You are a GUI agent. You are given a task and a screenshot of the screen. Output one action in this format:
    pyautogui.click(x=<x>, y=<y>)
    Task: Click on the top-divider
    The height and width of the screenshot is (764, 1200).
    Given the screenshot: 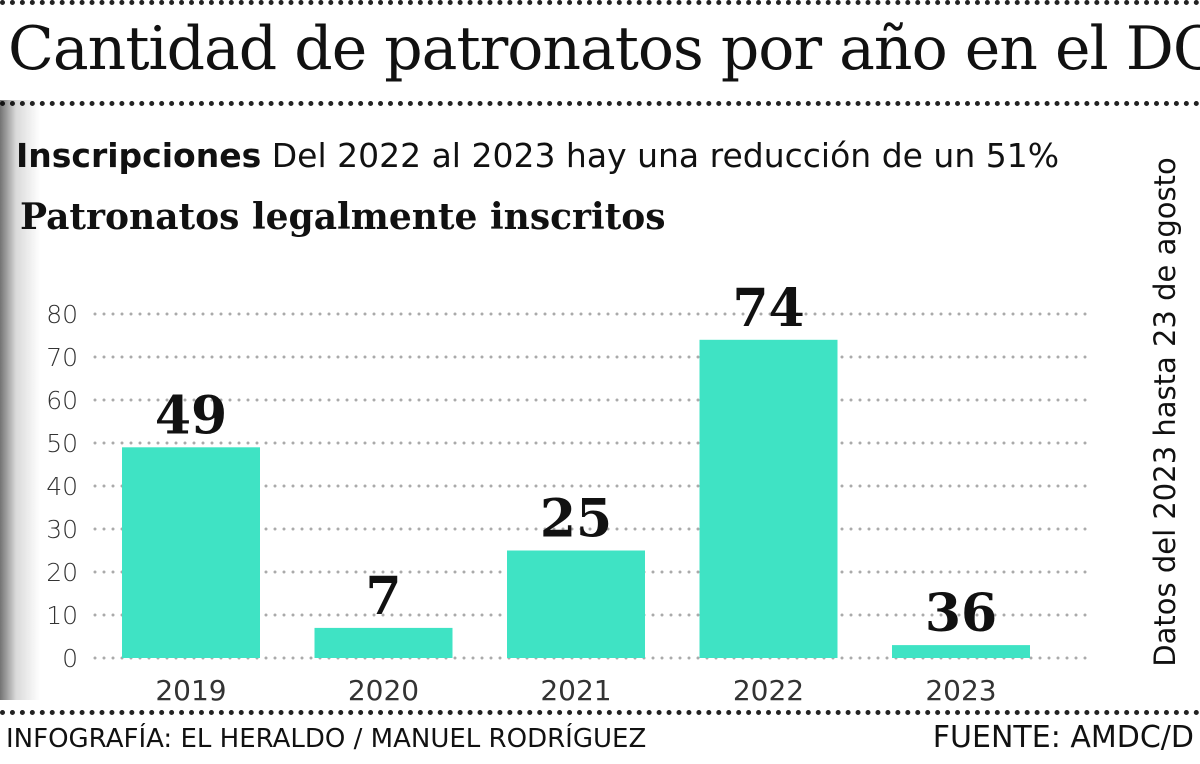 What is the action you would take?
    pyautogui.click(x=600, y=2)
    